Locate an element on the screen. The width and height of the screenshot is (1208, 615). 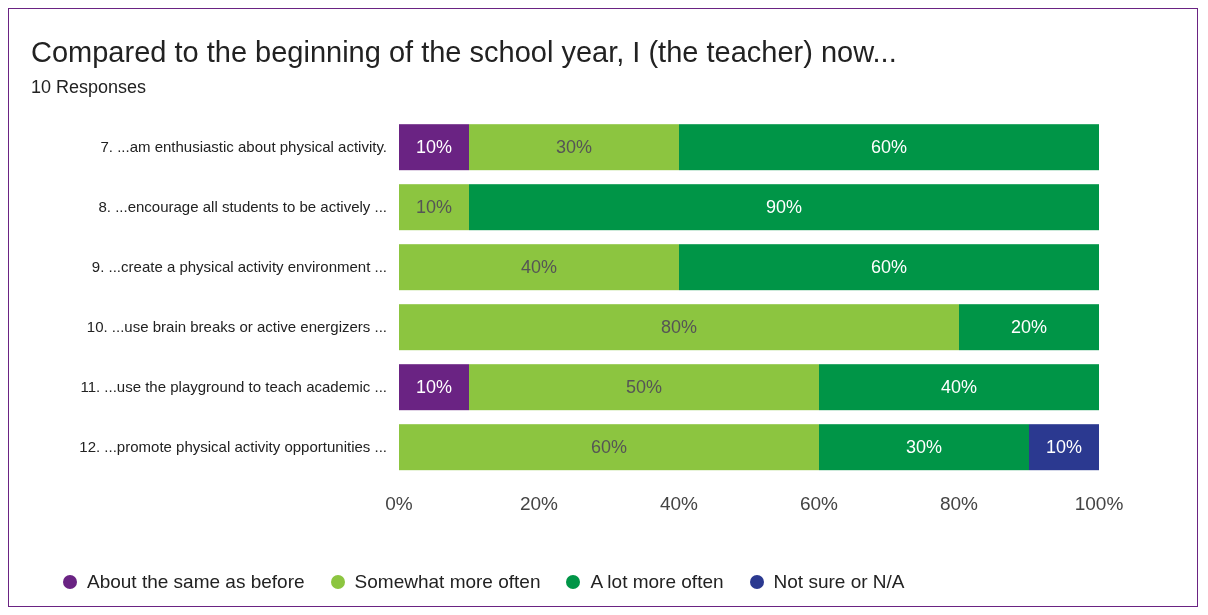
data-label: 50% is located at coordinates (644, 387).